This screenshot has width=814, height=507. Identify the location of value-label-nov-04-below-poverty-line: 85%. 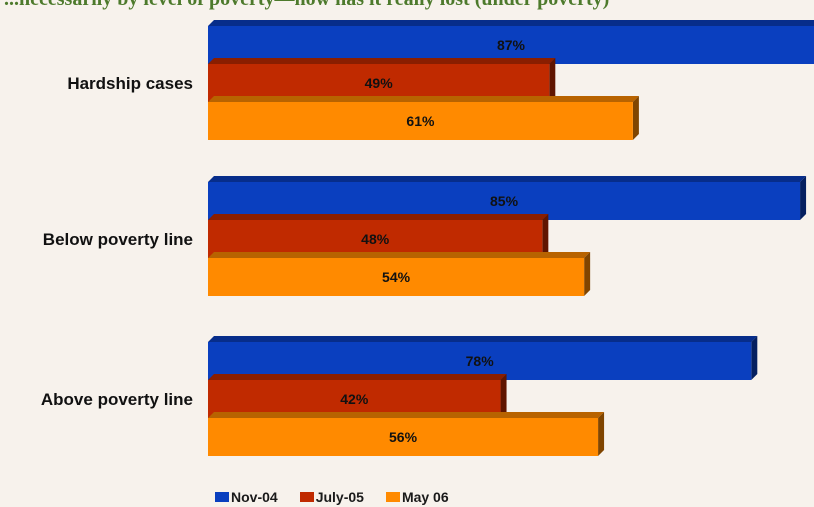
(504, 201).